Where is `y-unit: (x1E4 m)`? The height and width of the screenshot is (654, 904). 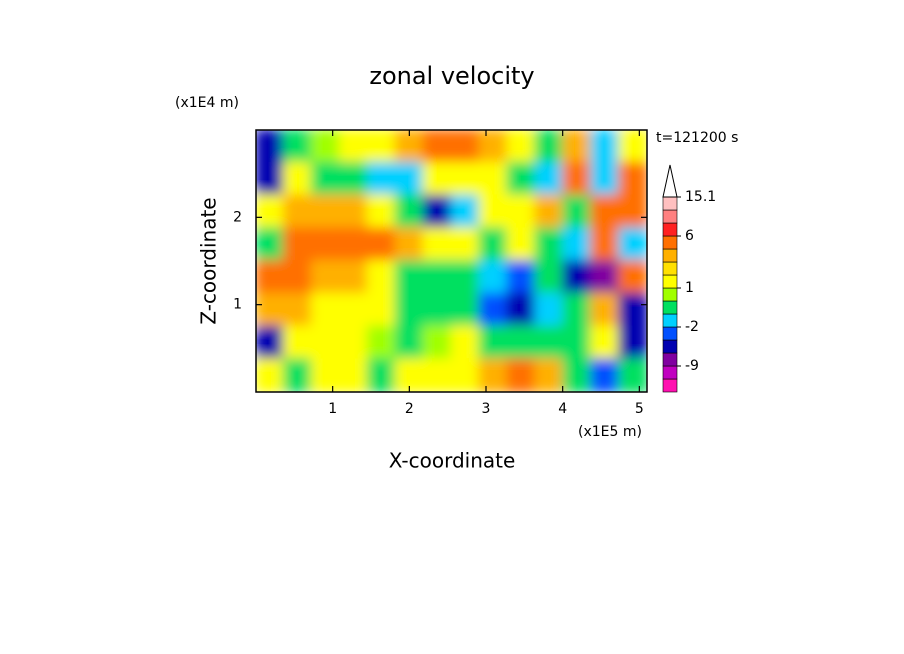
y-unit: (x1E4 m) is located at coordinates (207, 103).